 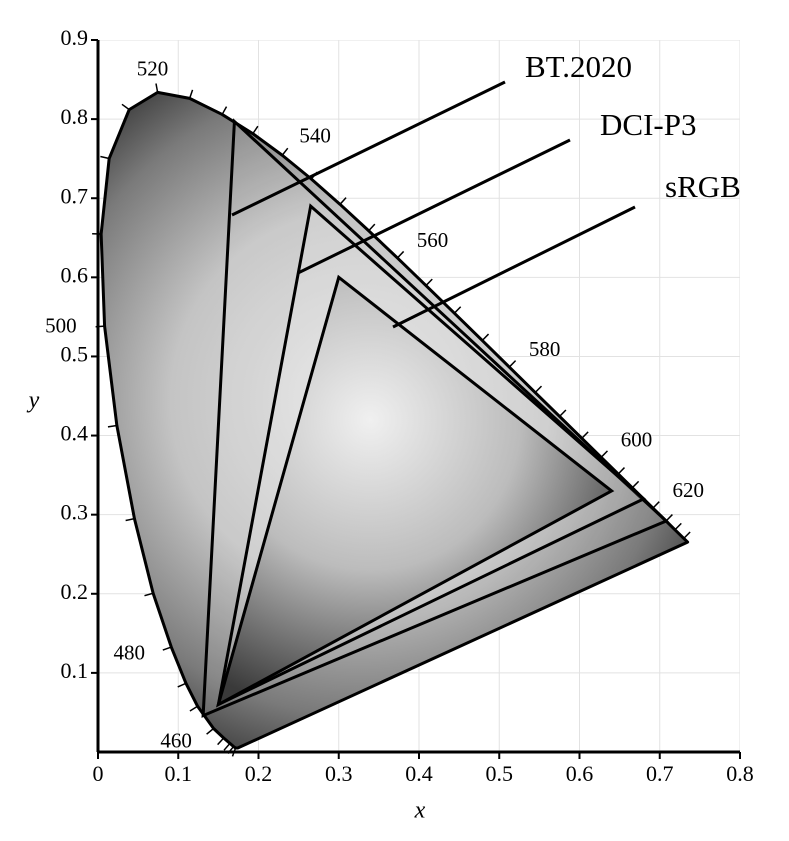 I want to click on y-tick-label: 0.2, so click(x=75, y=591).